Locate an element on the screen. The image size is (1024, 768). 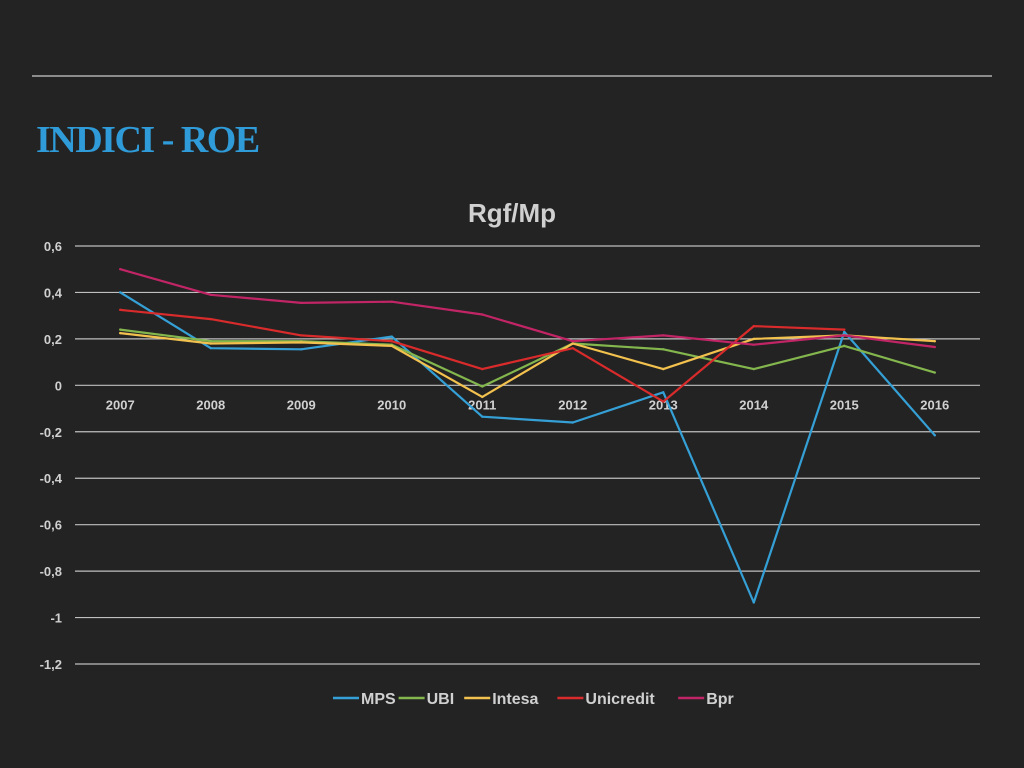
legend-item-unicredit: Unicredit is located at coordinates (606, 699).